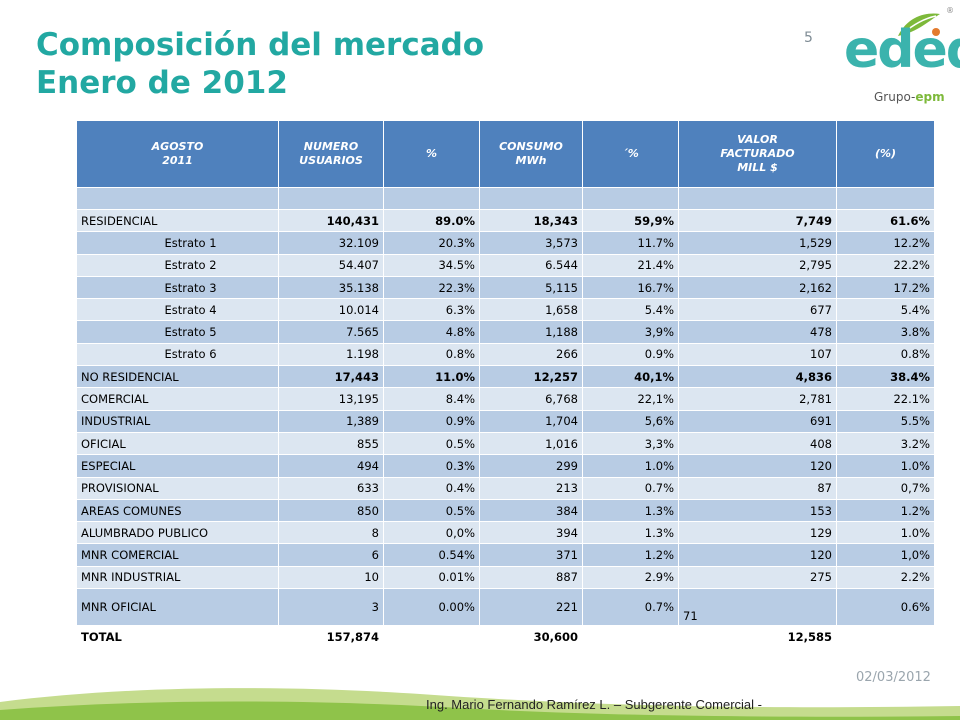 This screenshot has height=720, width=960. Describe the element at coordinates (630, 354) in the screenshot. I see `cell-pct-consumo: 0.9%` at that location.